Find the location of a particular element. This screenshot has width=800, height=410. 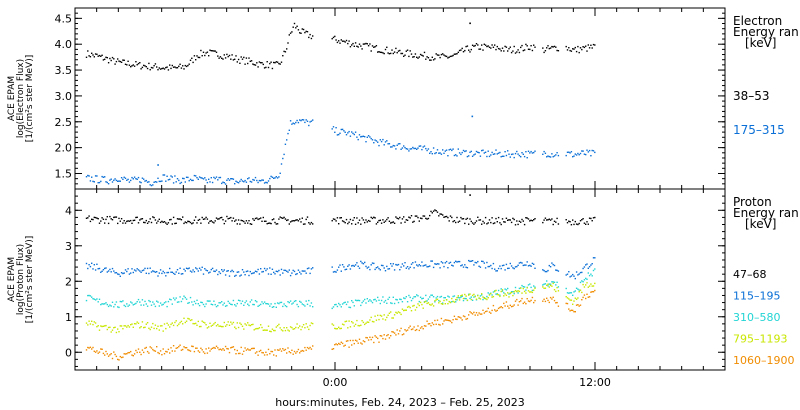

y-tick-label: 3.0 is located at coordinates (64, 96).